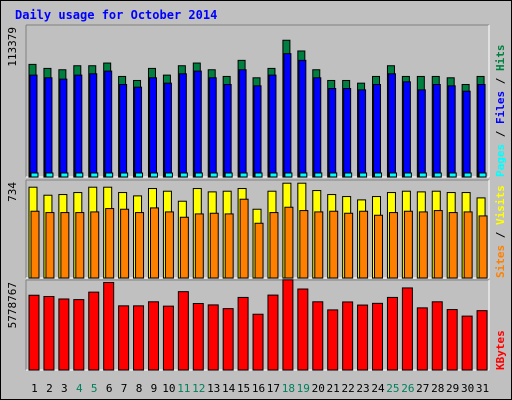 The height and width of the screenshot is (400, 512). Describe the element at coordinates (347, 388) in the screenshot. I see `day-label-22: 22` at that location.